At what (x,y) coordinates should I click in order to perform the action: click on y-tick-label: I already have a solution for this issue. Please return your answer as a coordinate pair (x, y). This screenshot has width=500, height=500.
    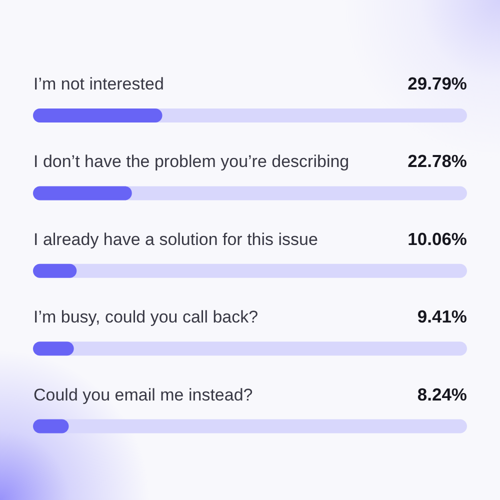
    Looking at the image, I should click on (176, 239).